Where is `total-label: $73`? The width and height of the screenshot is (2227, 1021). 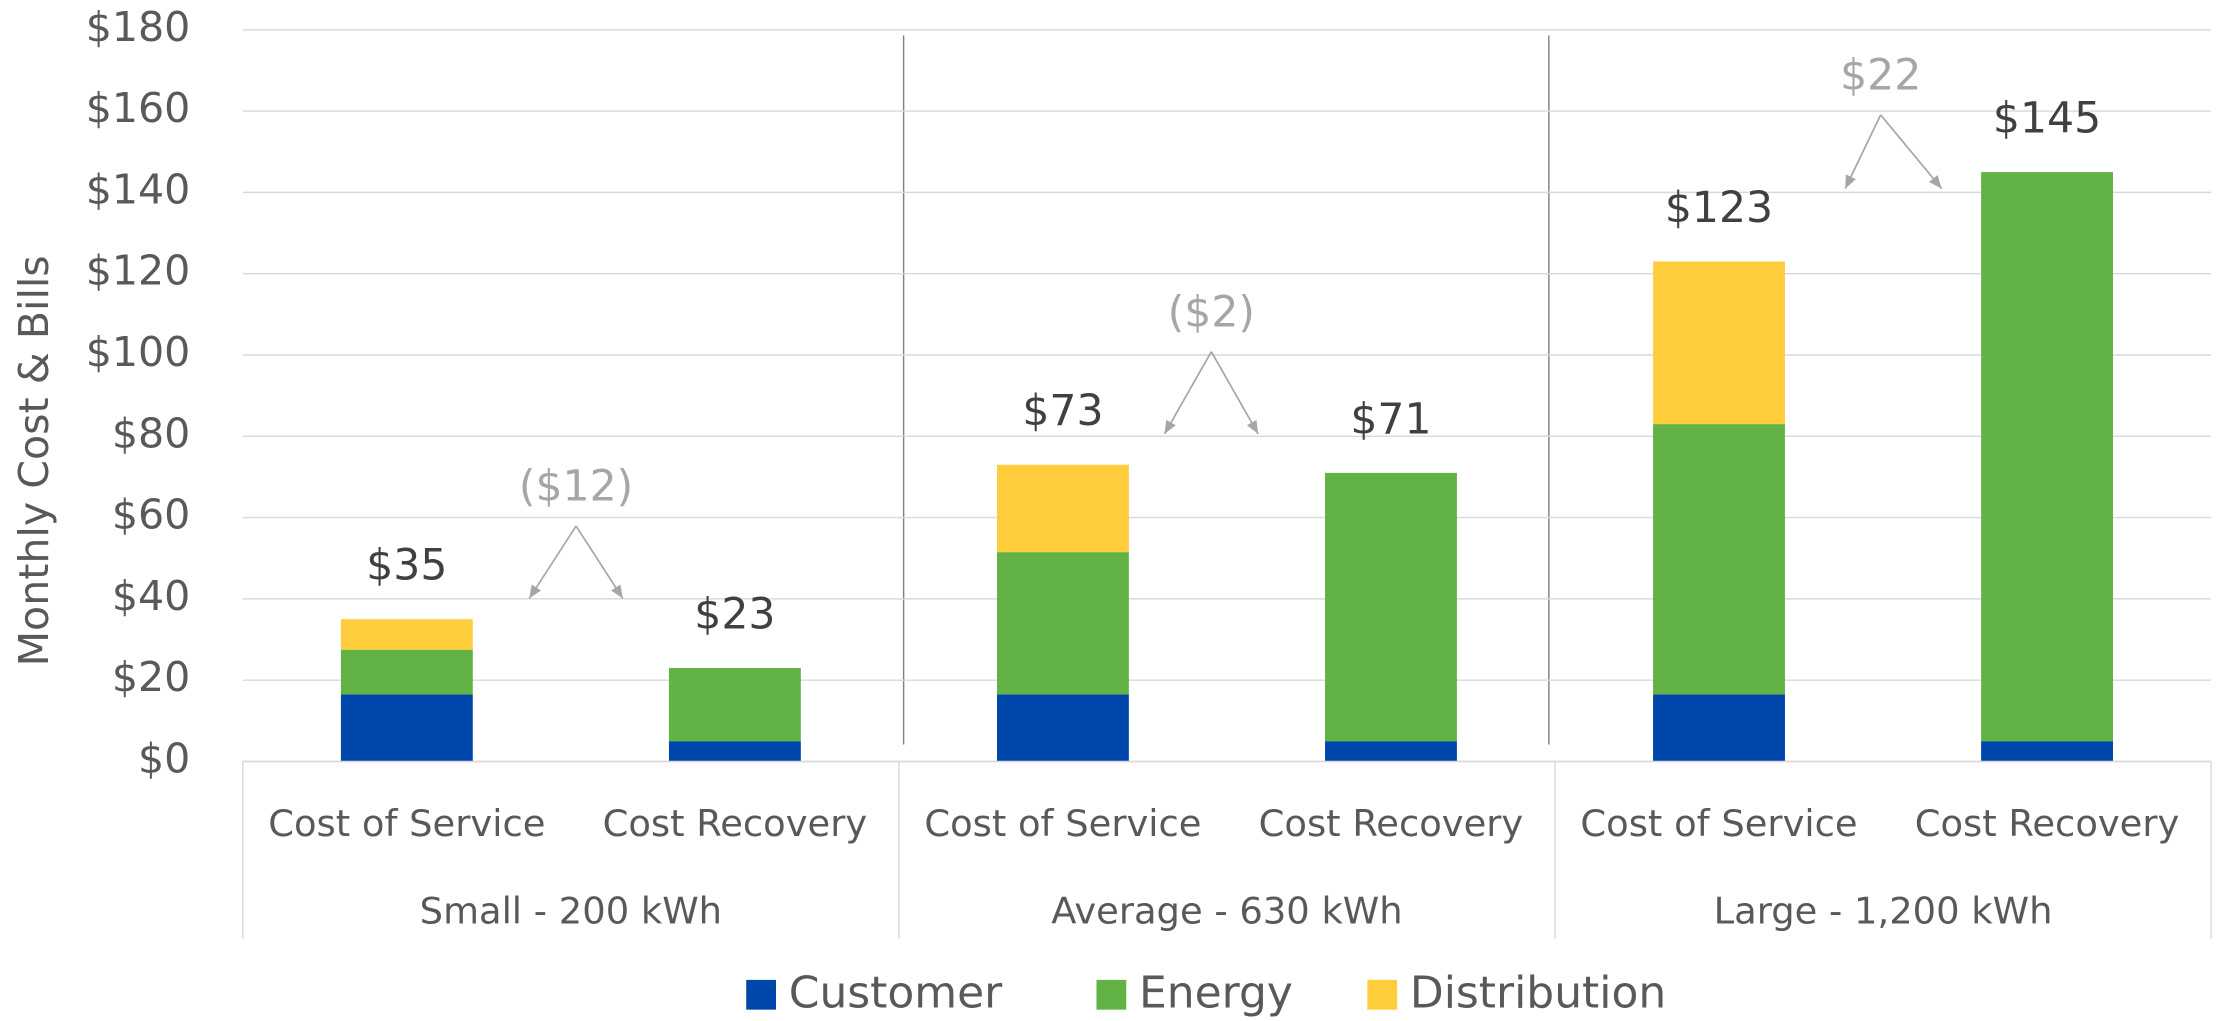
total-label: $73 is located at coordinates (1062, 411).